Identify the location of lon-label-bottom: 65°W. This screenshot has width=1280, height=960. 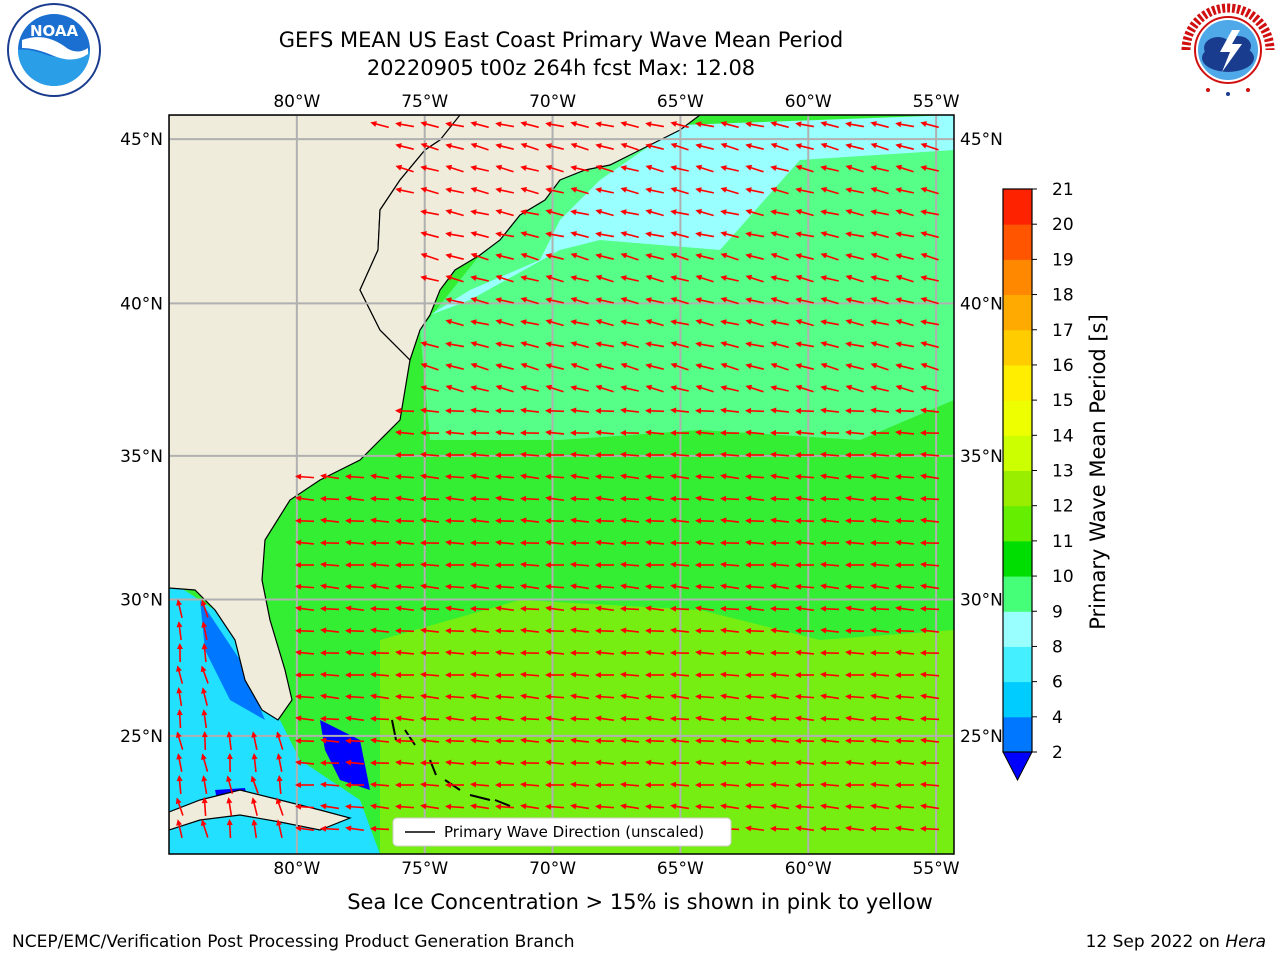
(680, 869).